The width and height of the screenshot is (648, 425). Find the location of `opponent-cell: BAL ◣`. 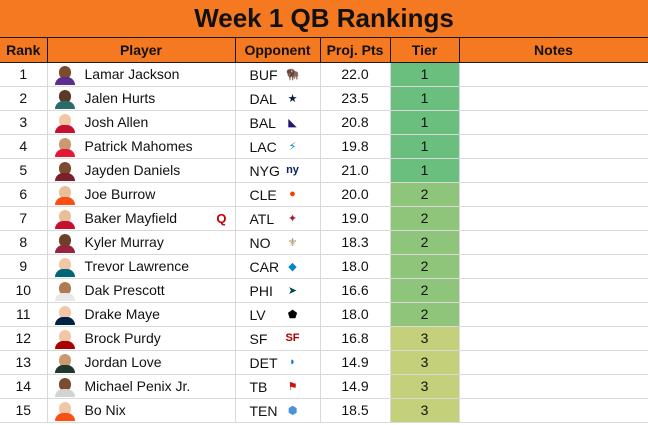

opponent-cell: BAL ◣ is located at coordinates (278, 122).